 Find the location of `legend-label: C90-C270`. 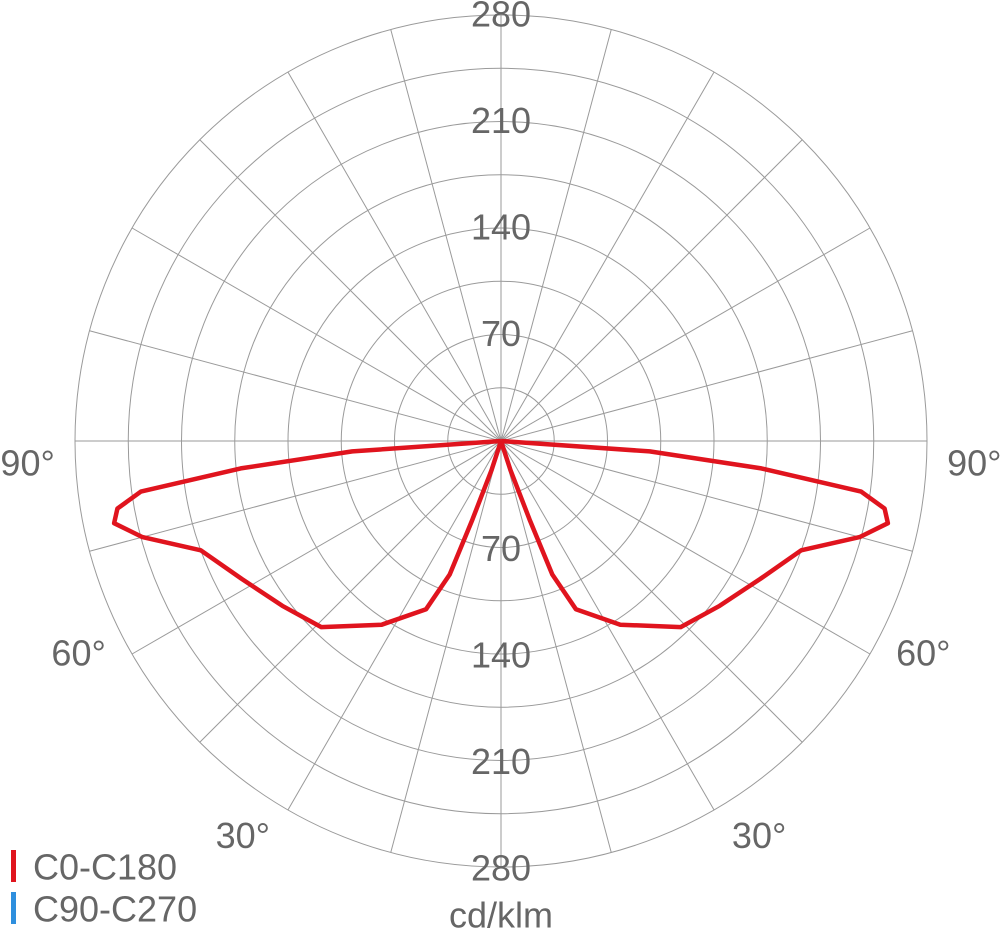

legend-label: C90-C270 is located at coordinates (115, 909).